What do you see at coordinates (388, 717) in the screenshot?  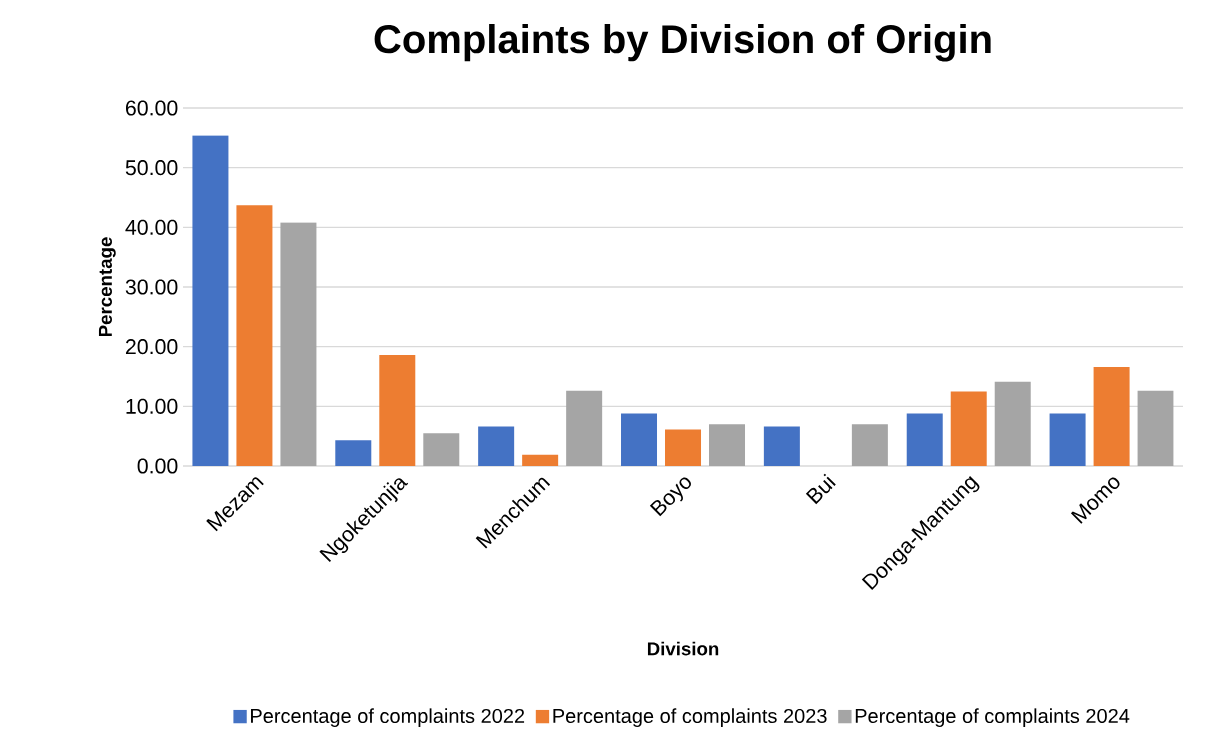 I see `legend-label: Percentage of complaints 2022` at bounding box center [388, 717].